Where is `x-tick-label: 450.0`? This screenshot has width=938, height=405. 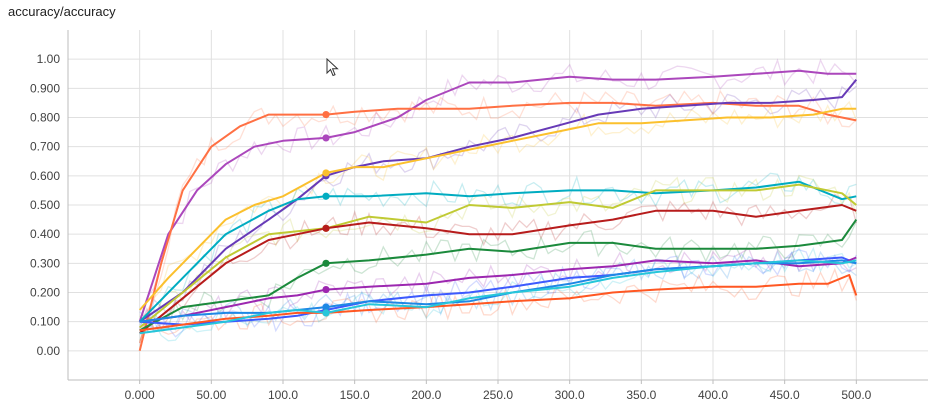 x-tick-label: 450.0 is located at coordinates (785, 395).